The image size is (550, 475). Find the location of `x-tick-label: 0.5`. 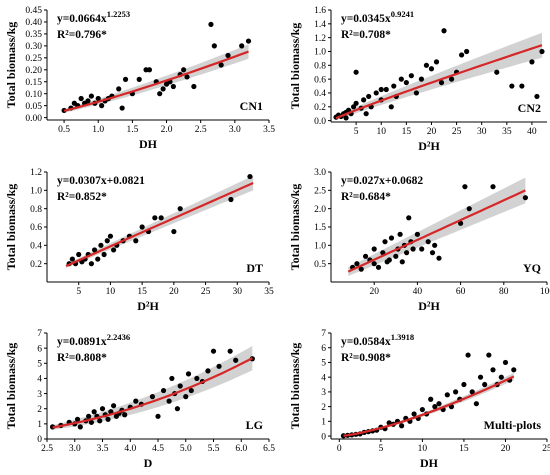

x-tick-label: 0.5 is located at coordinates (64, 130).